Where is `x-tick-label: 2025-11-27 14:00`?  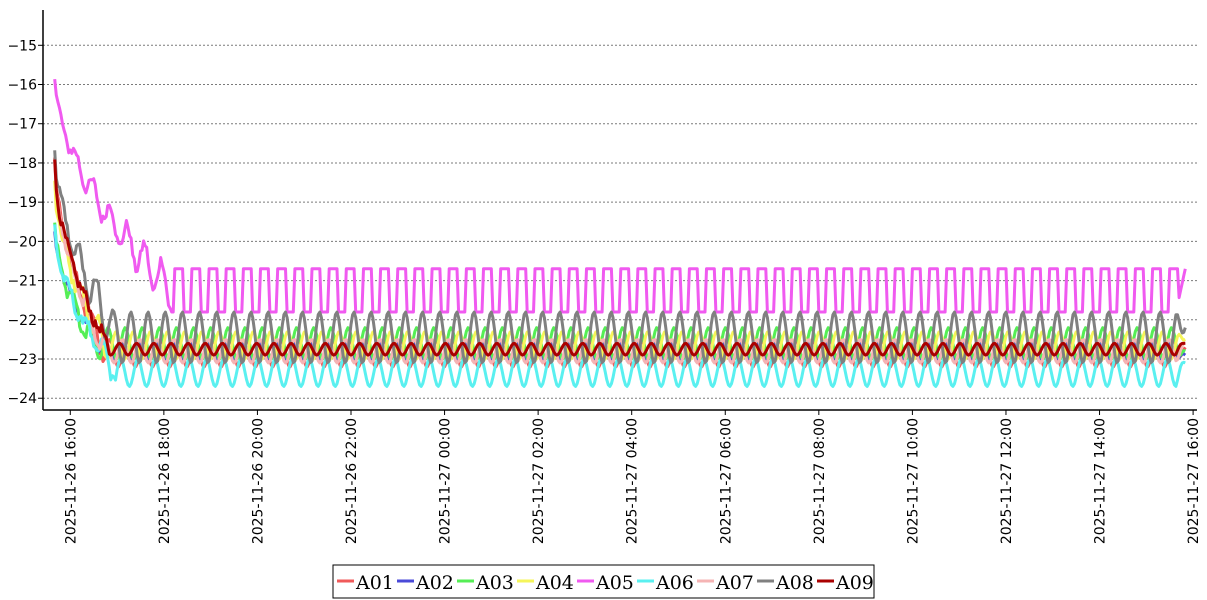
x-tick-label: 2025-11-27 14:00 is located at coordinates (1101, 481).